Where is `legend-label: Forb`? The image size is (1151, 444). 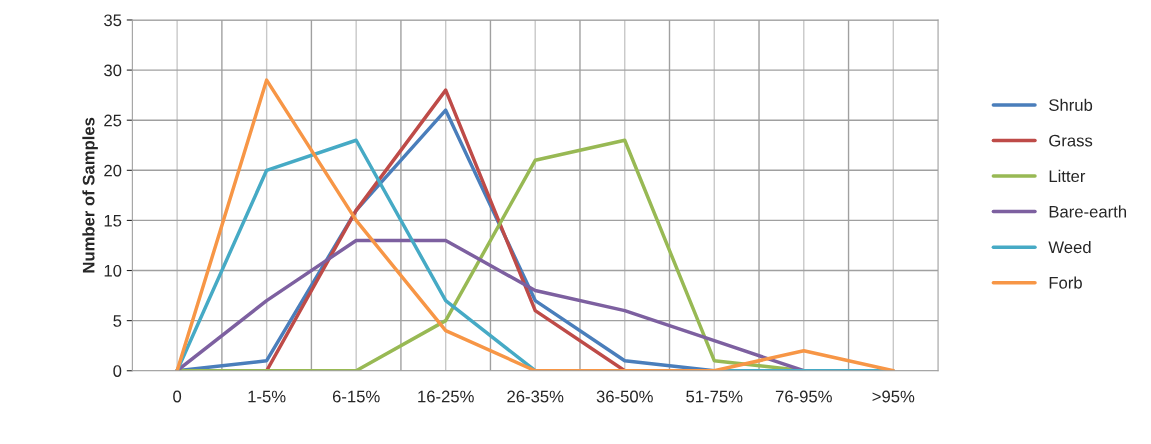
legend-label: Forb is located at coordinates (1065, 282).